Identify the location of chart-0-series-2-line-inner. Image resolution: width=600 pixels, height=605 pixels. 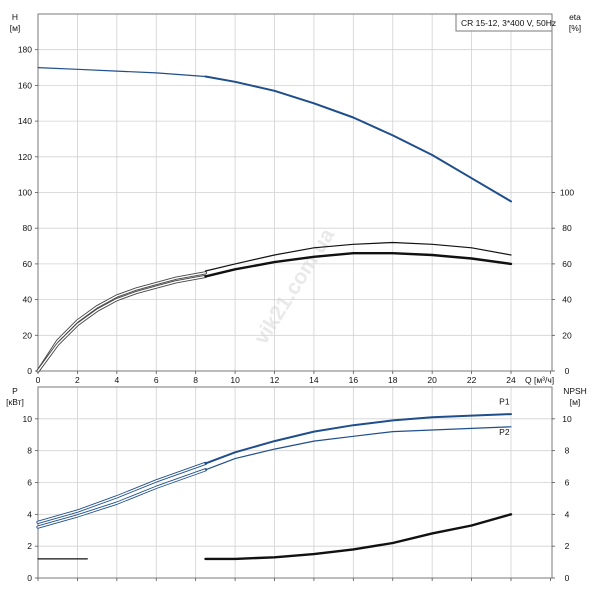
(122, 322).